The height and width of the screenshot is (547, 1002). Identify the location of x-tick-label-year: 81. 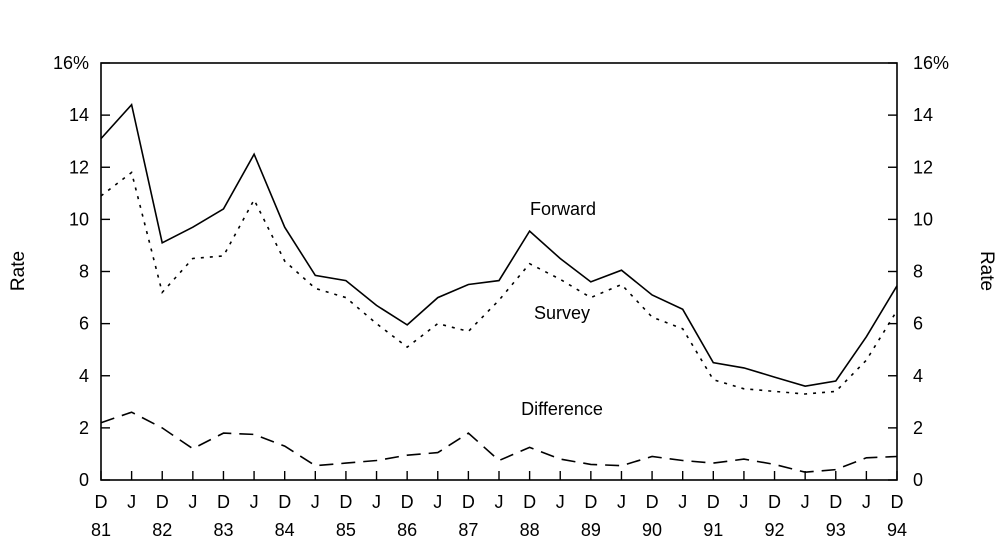
(101, 530).